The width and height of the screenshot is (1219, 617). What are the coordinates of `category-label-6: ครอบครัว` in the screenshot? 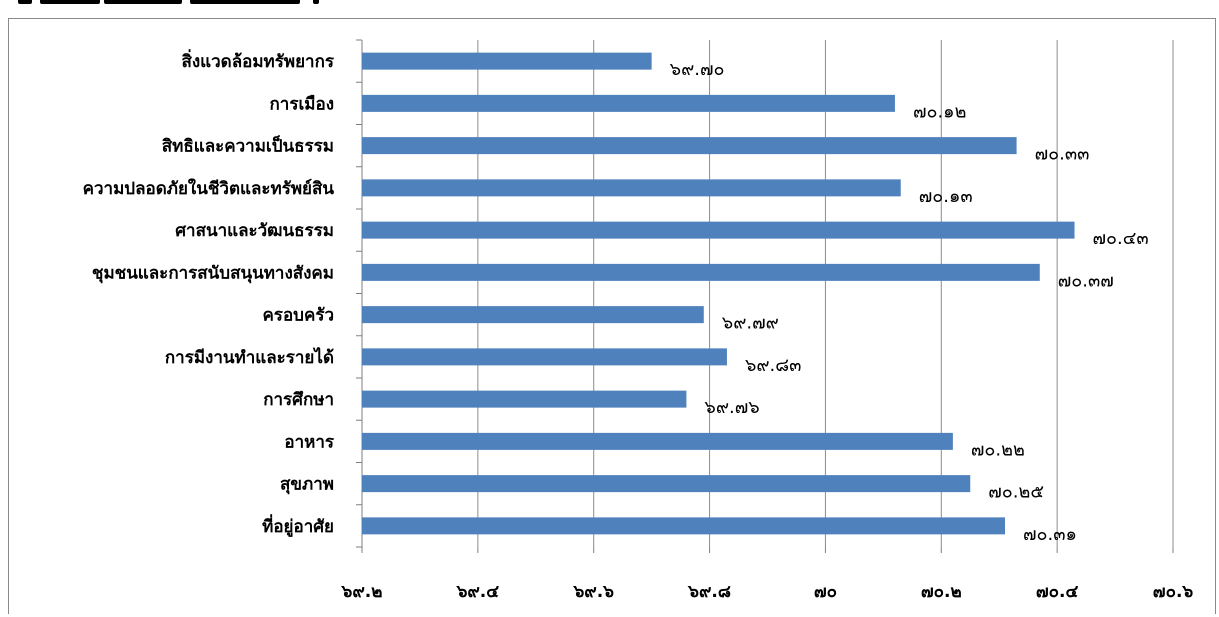 It's located at (298, 316).